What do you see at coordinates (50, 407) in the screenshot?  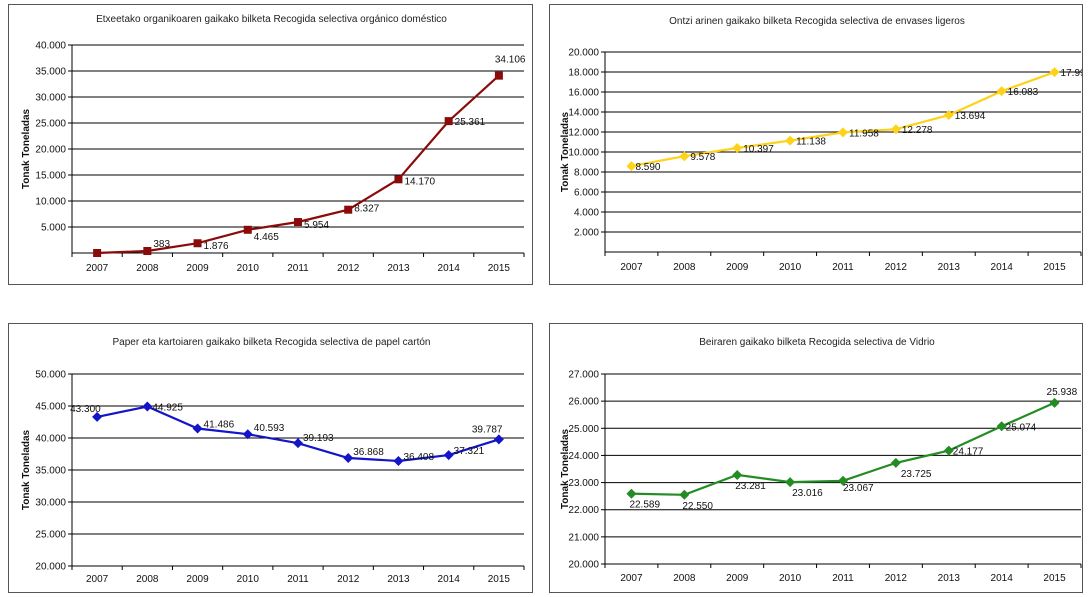 I see `y-tick-label: 45.000` at bounding box center [50, 407].